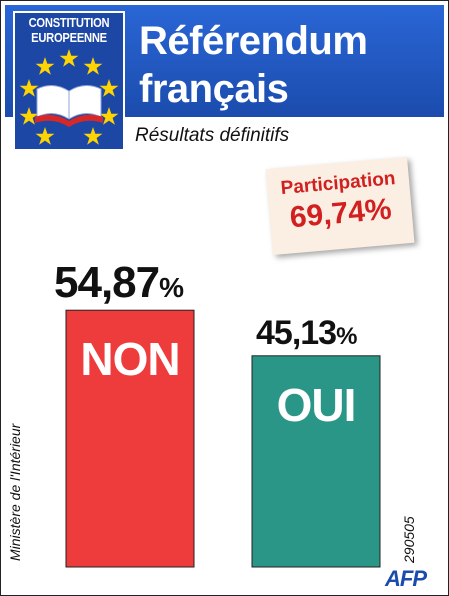  What do you see at coordinates (214, 89) in the screenshot?
I see `title-line-2: français` at bounding box center [214, 89].